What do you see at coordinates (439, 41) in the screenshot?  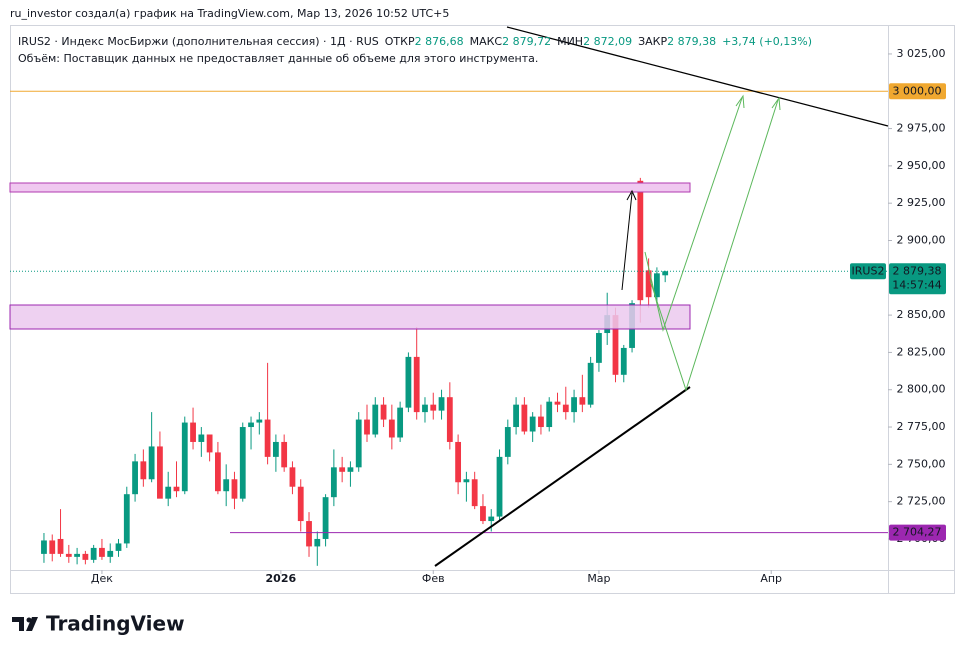 I see `legend-value: 2 876,68` at bounding box center [439, 41].